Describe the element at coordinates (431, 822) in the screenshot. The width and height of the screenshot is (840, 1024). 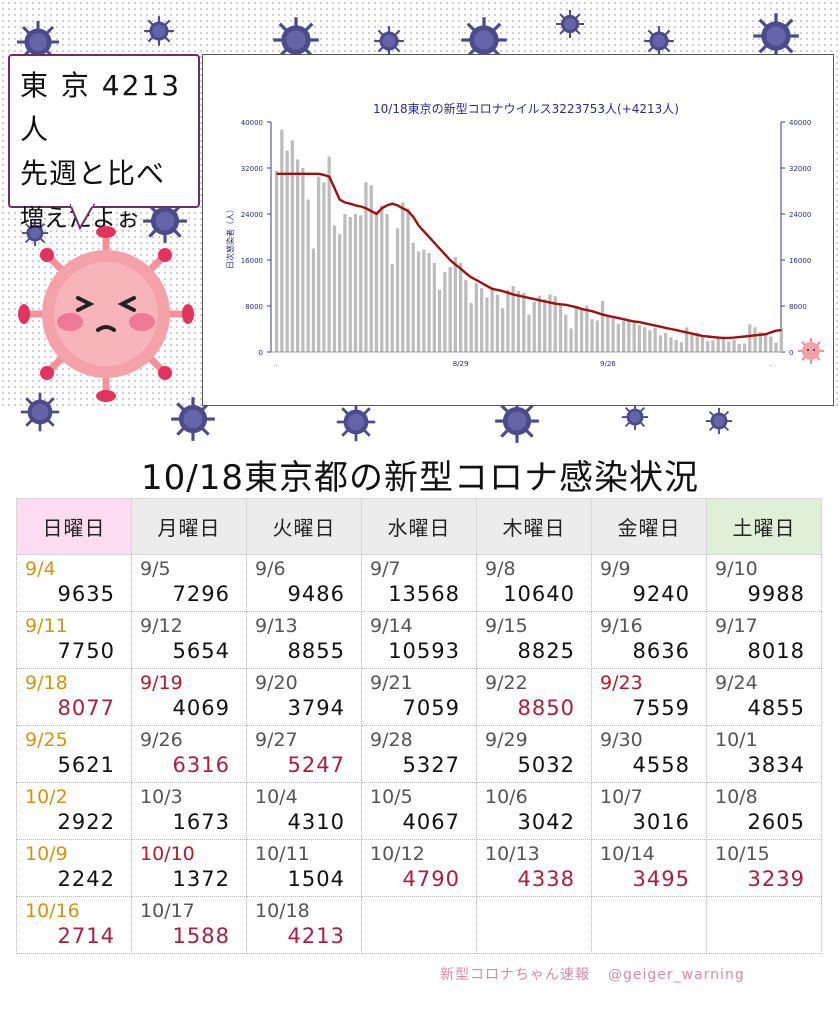
I see `cell-count: 4067` at that location.